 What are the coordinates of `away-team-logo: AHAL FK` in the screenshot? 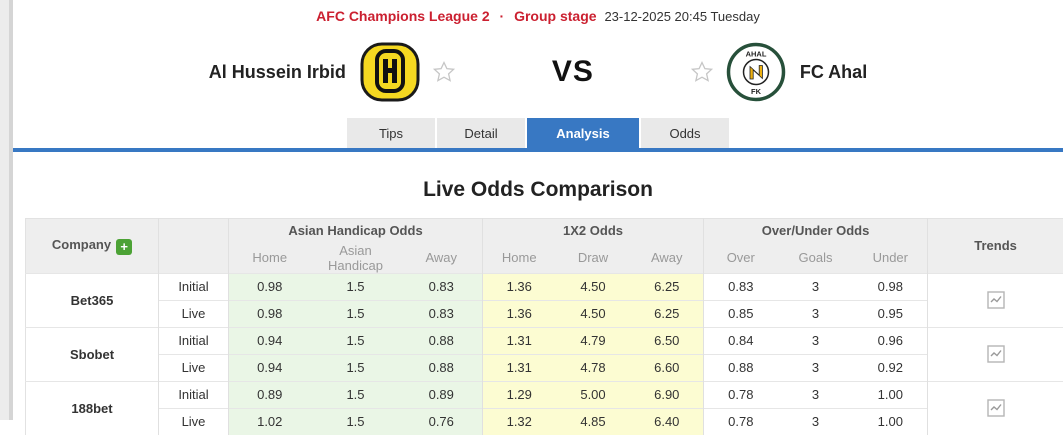 It's located at (756, 72).